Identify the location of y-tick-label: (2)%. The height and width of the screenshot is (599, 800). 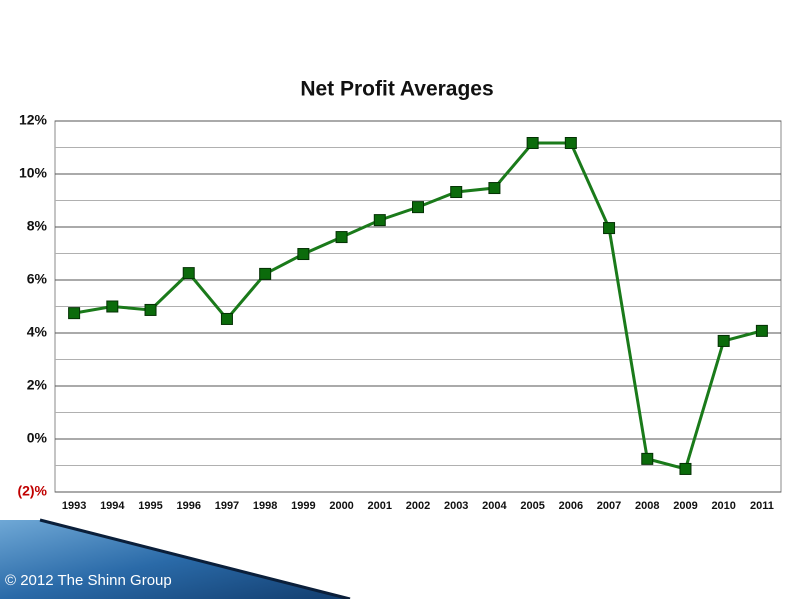
(32, 491).